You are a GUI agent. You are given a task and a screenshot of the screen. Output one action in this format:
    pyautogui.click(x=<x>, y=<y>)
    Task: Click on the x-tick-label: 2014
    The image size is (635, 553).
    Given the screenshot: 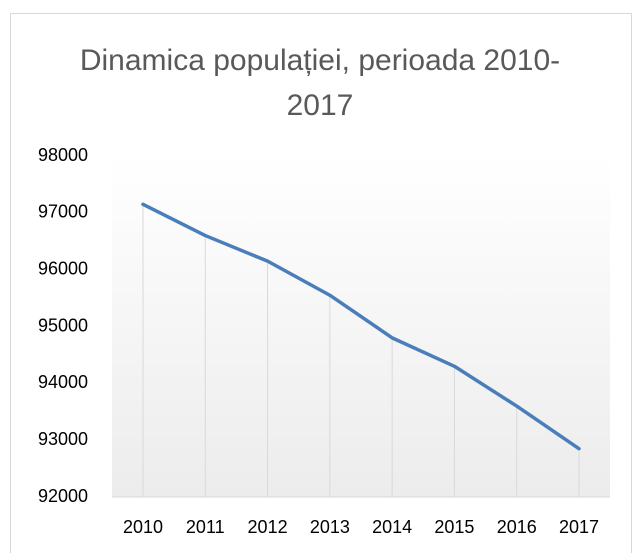 What is the action you would take?
    pyautogui.click(x=392, y=527)
    